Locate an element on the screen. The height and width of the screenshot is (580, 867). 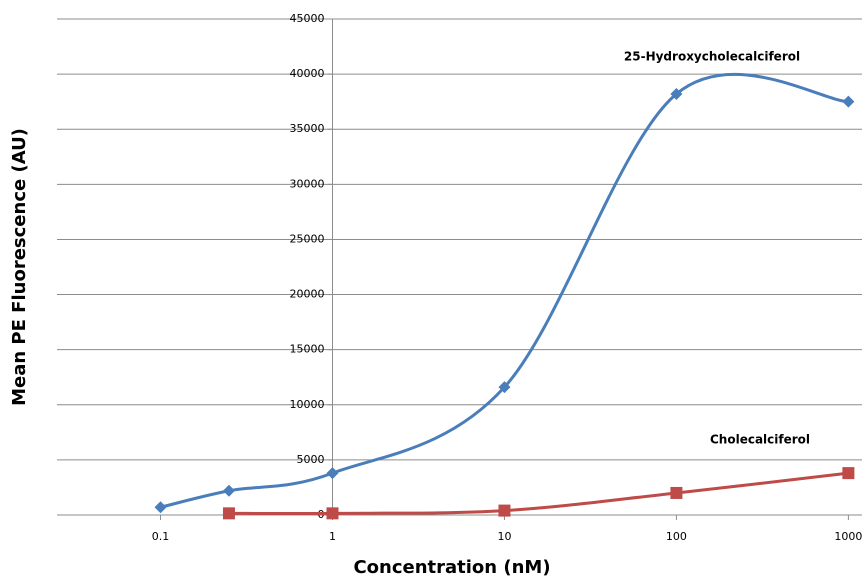
y-axis-title: Mean PE Fluorescence (AU) is located at coordinates (19, 267).